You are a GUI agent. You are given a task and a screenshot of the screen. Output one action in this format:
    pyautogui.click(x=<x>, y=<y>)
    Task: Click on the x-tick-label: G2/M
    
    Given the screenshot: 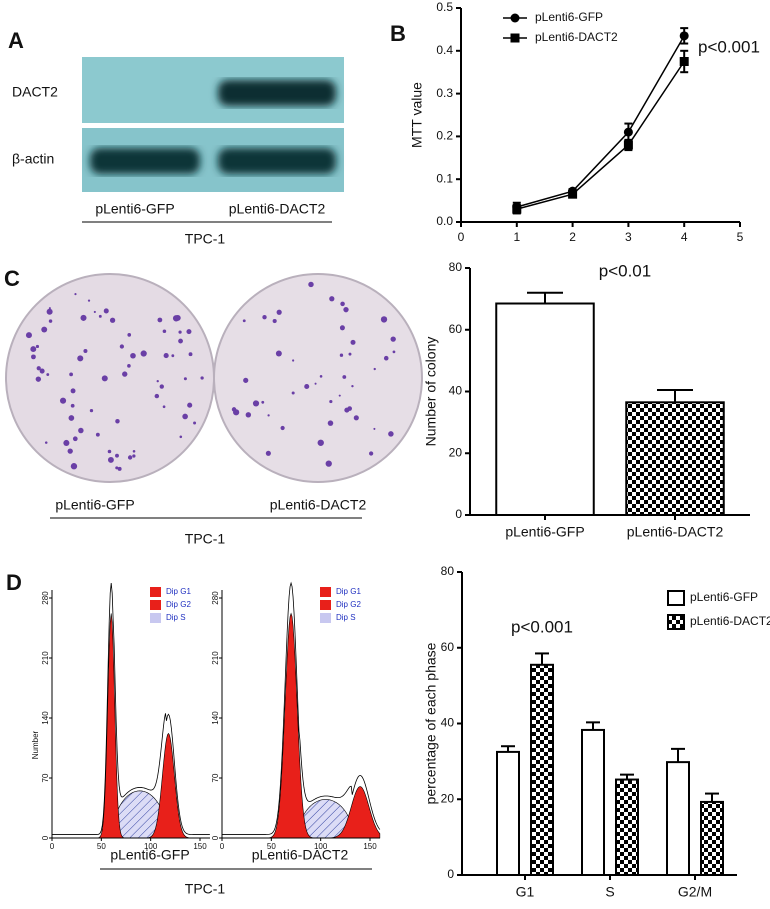 What is the action you would take?
    pyautogui.click(x=695, y=892)
    